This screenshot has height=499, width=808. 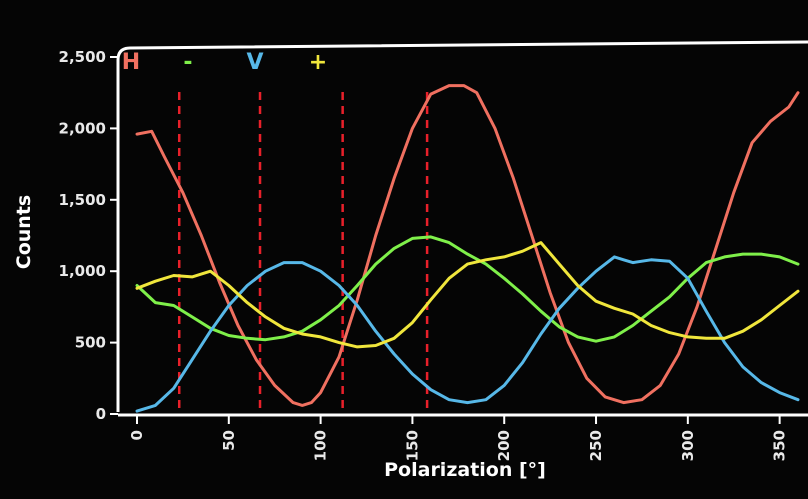 What do you see at coordinates (254, 62) in the screenshot?
I see `legend-entry-2: V` at bounding box center [254, 62].